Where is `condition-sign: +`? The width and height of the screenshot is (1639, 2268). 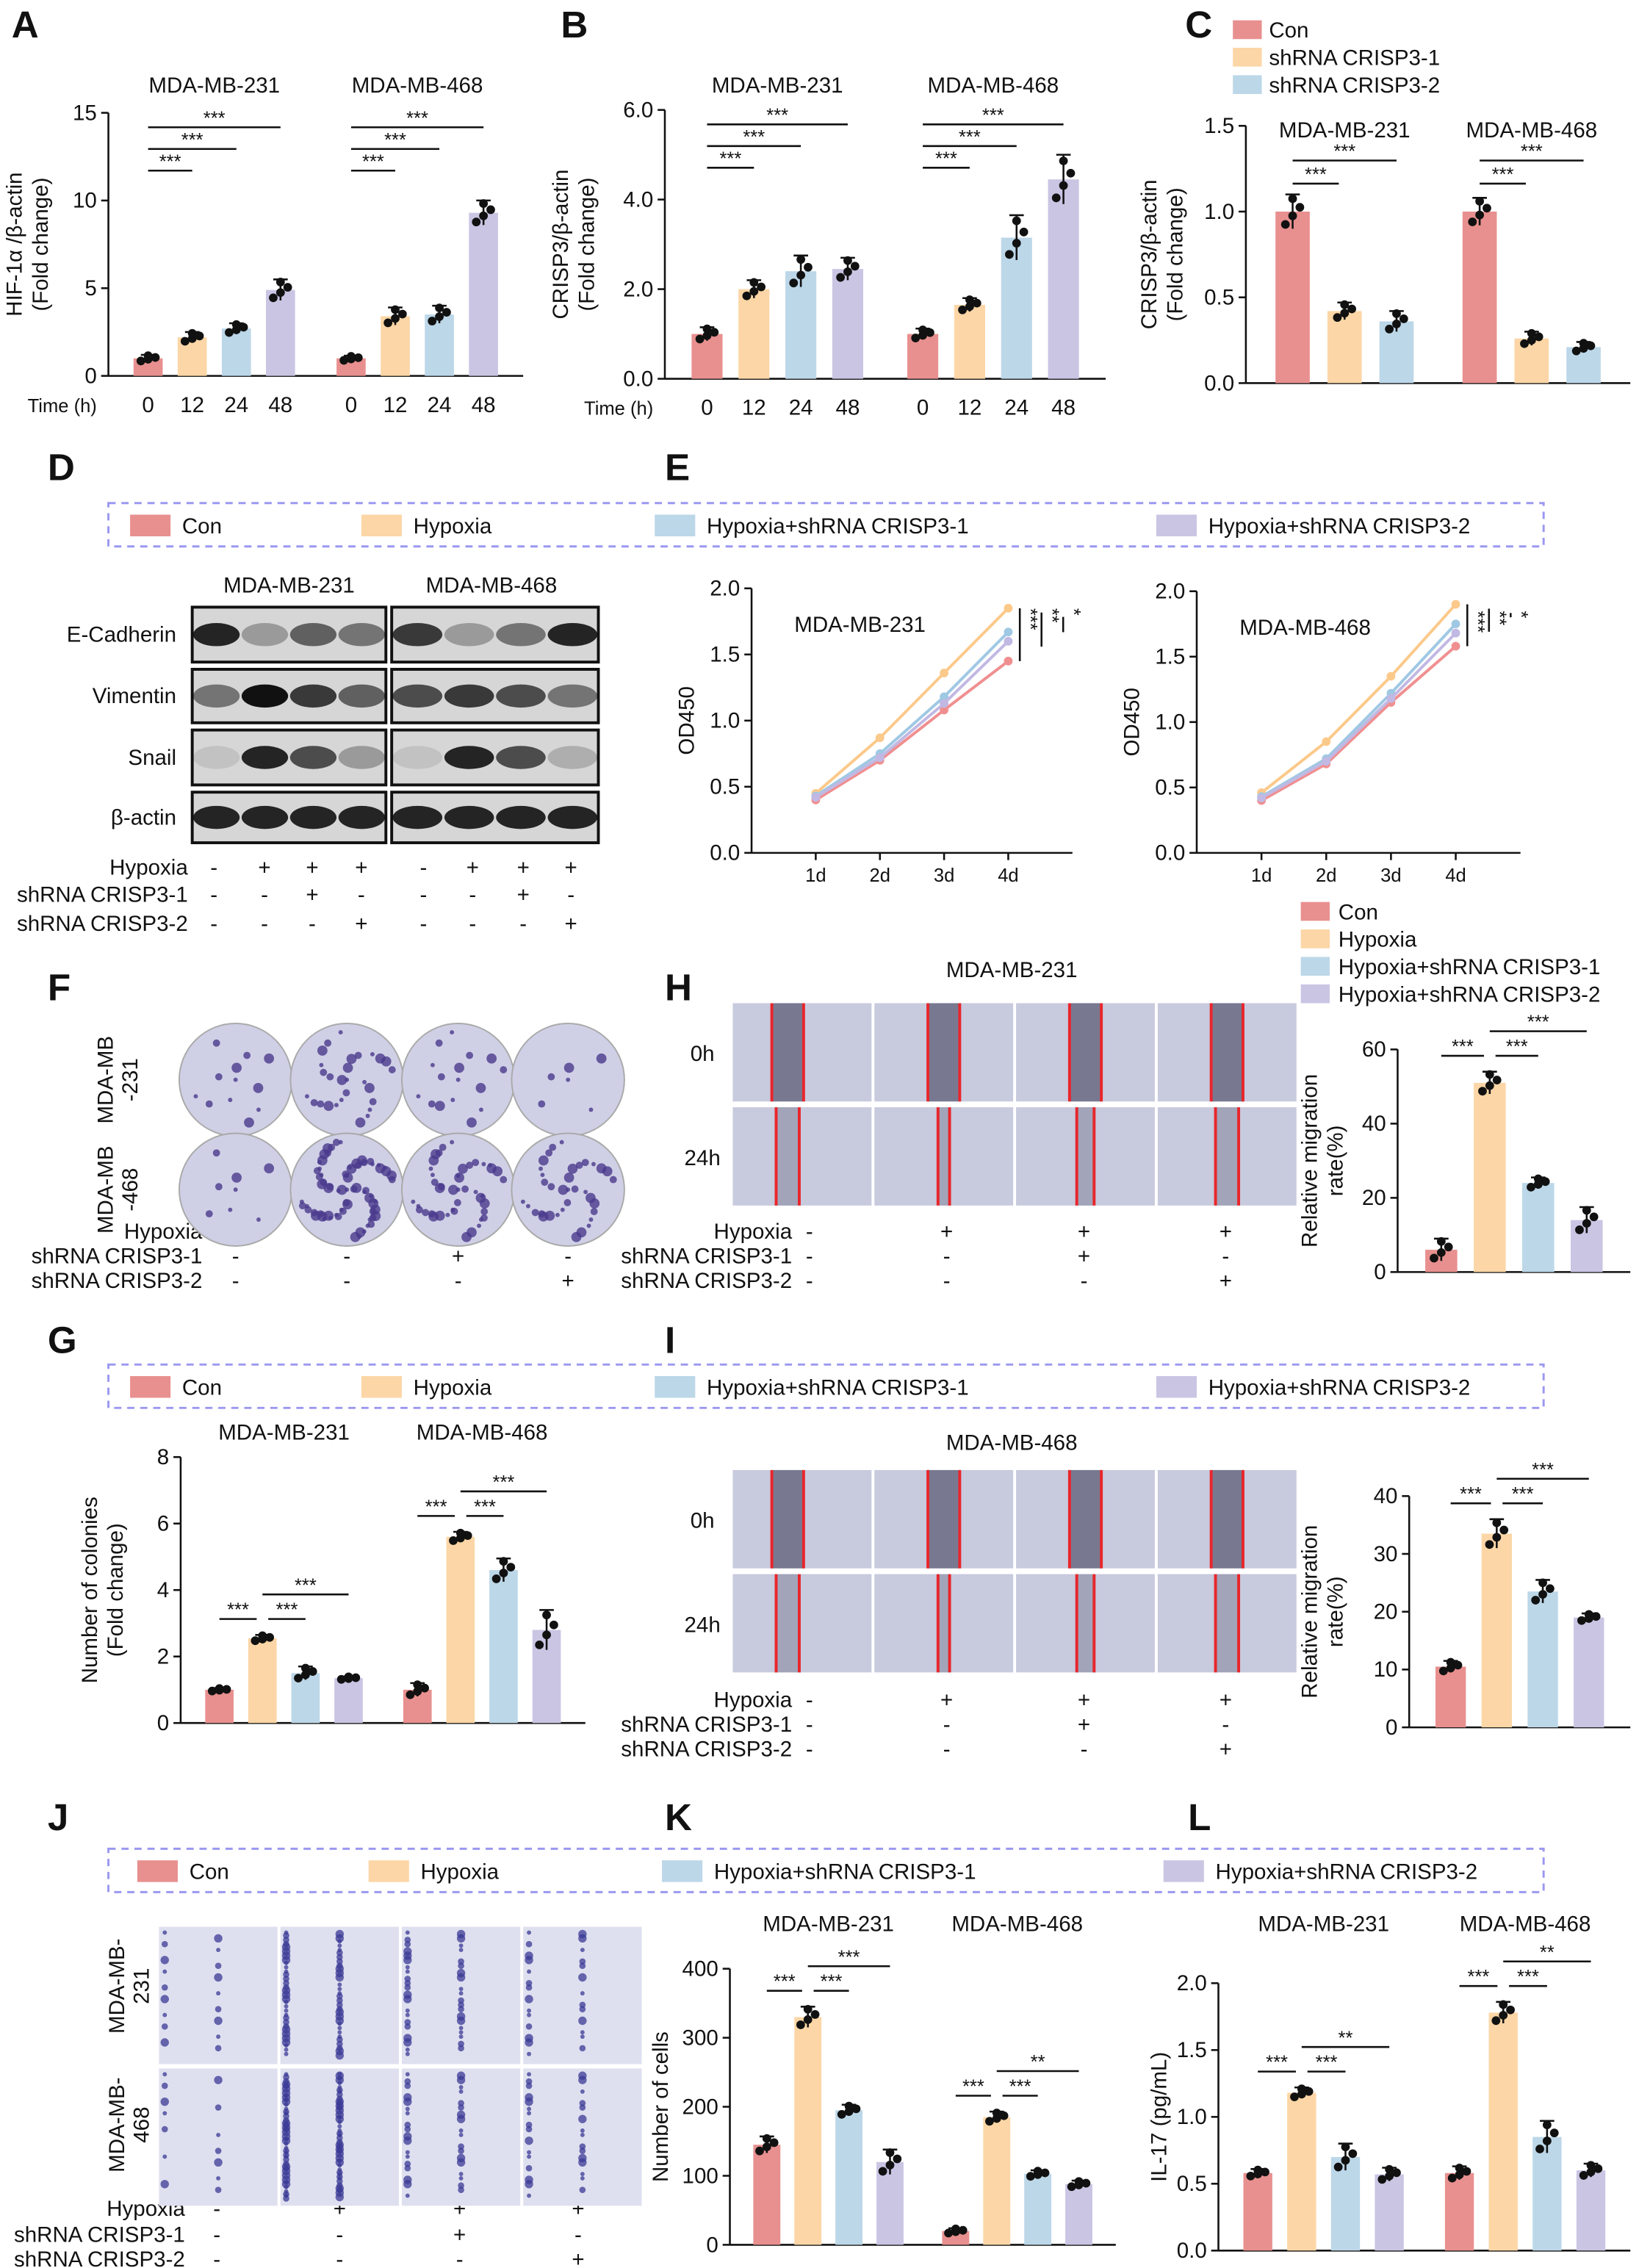
condition-sign: + is located at coordinates (946, 1232).